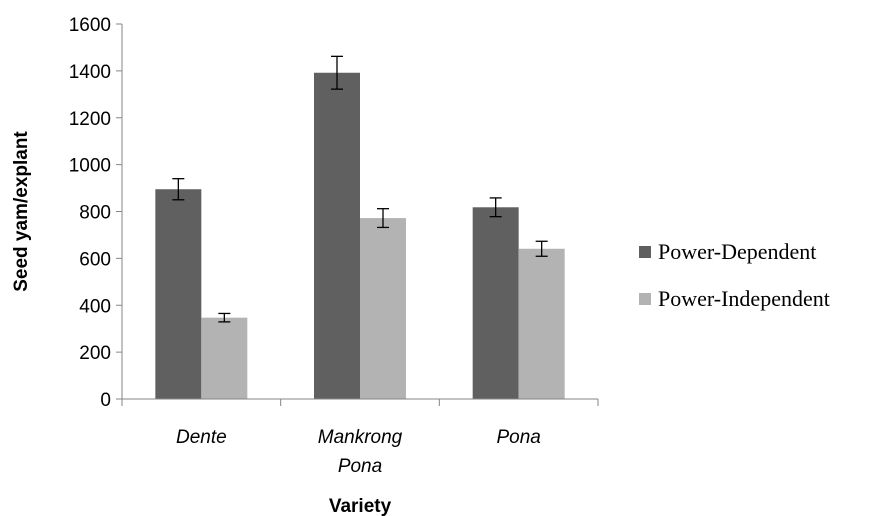 The width and height of the screenshot is (871, 516). What do you see at coordinates (360, 437) in the screenshot?
I see `x-category-label: Mankrong` at bounding box center [360, 437].